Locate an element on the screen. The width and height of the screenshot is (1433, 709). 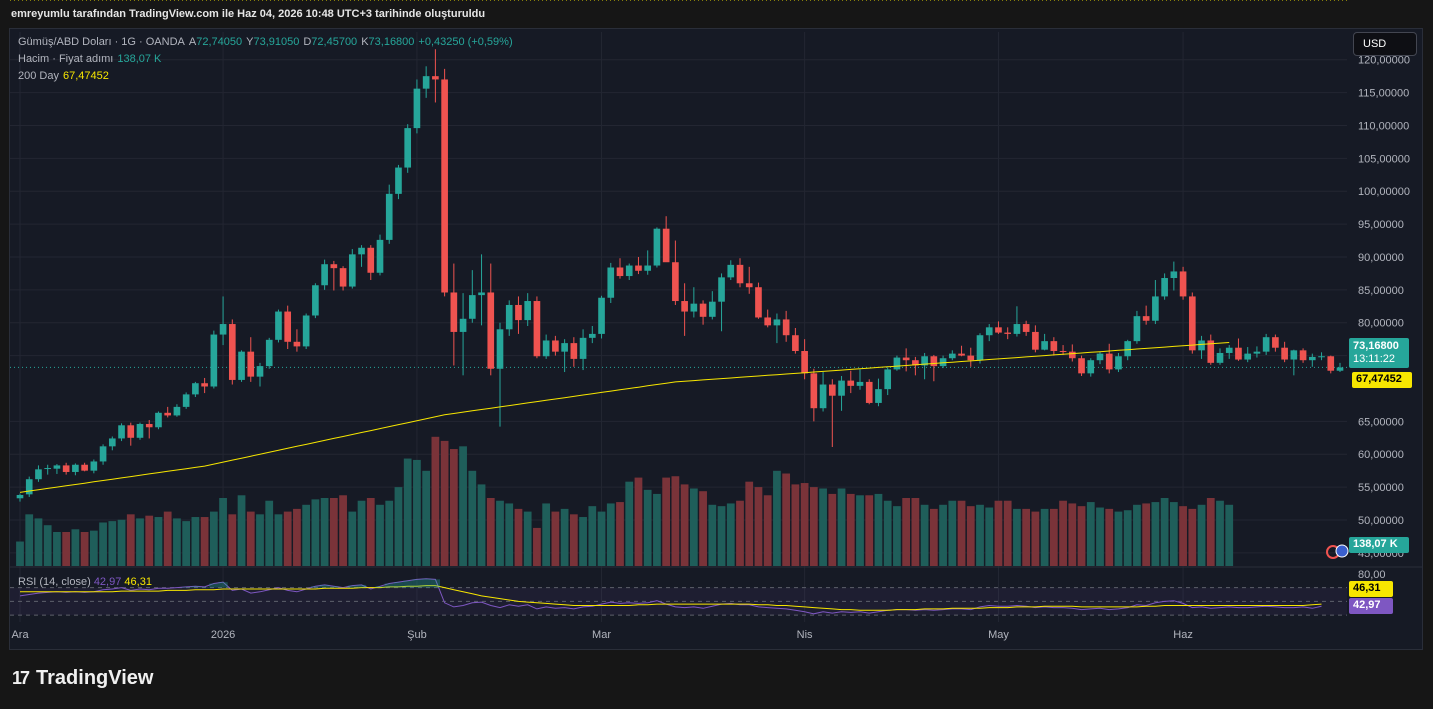
ma-legend: 200 Day 67,47452 is located at coordinates (65, 76).